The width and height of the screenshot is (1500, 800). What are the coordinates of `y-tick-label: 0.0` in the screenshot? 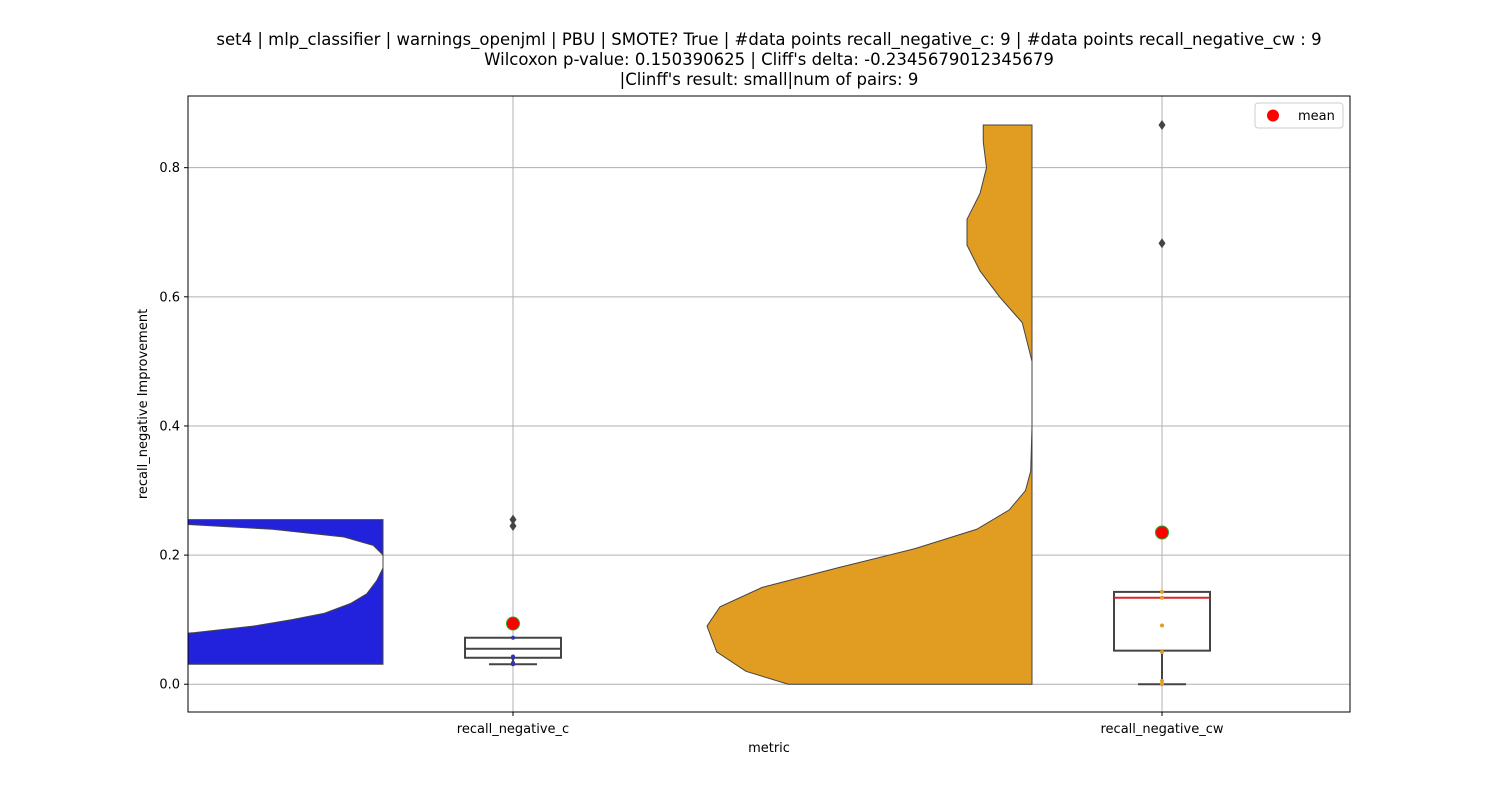 It's located at (169, 685).